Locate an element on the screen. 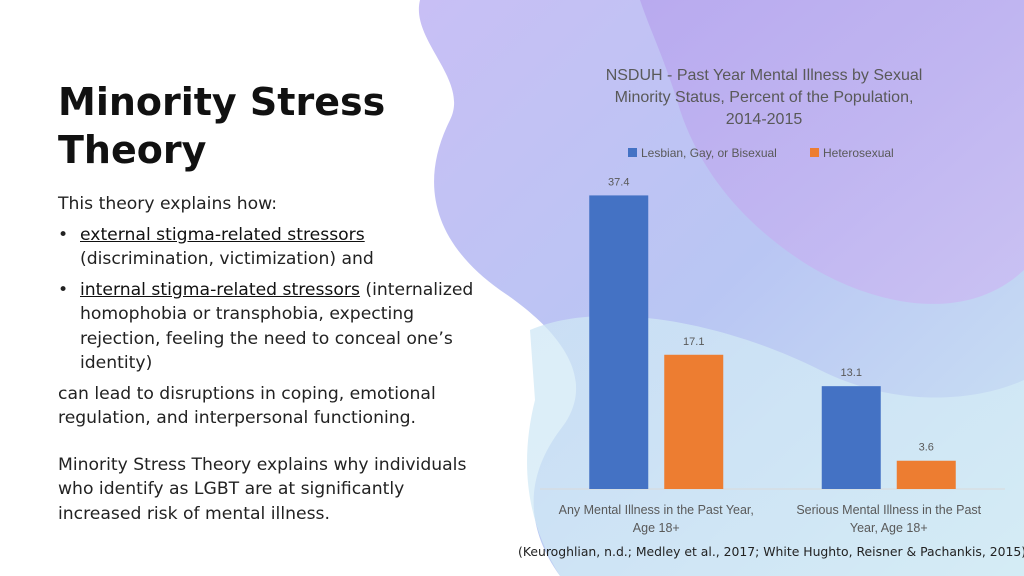 Image resolution: width=1024 pixels, height=576 pixels. legend-label: Heterosexual is located at coordinates (858, 153).